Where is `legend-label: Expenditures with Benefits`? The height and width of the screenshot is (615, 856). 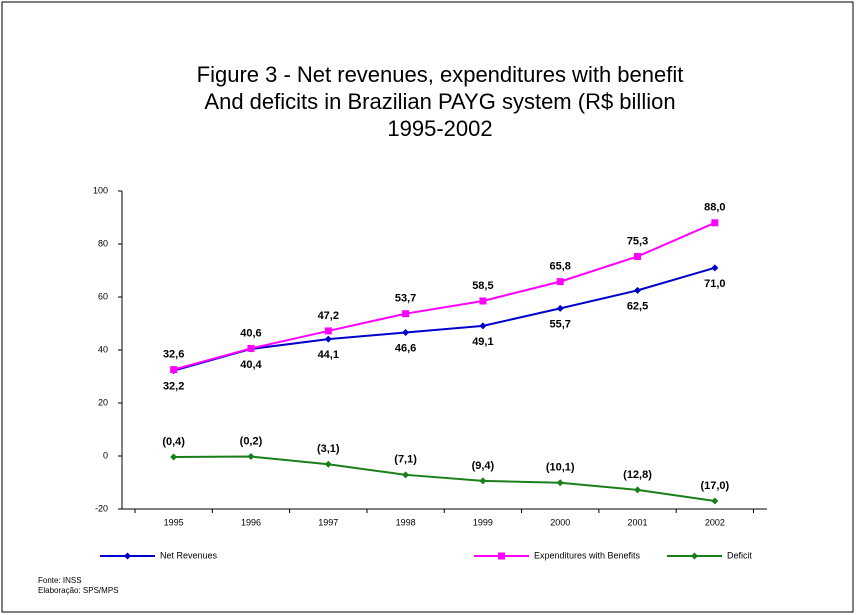
legend-label: Expenditures with Benefits is located at coordinates (587, 555).